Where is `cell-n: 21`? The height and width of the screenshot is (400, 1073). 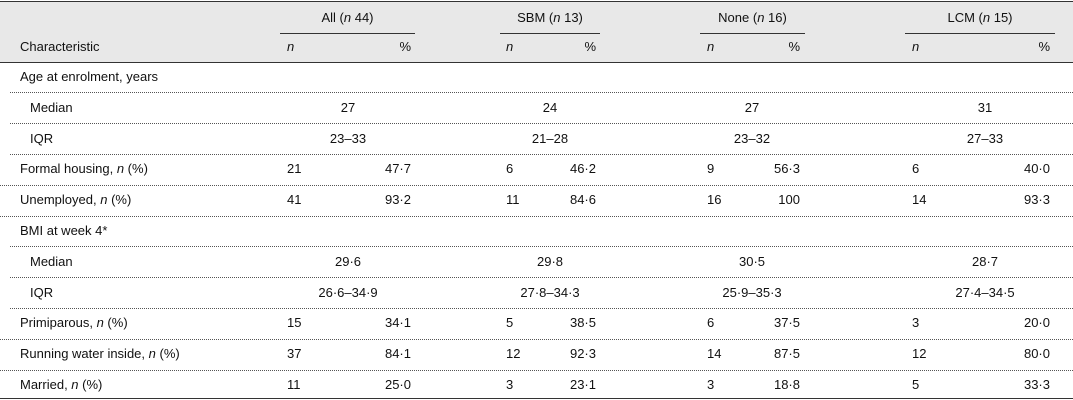
cell-n: 21 is located at coordinates (294, 169).